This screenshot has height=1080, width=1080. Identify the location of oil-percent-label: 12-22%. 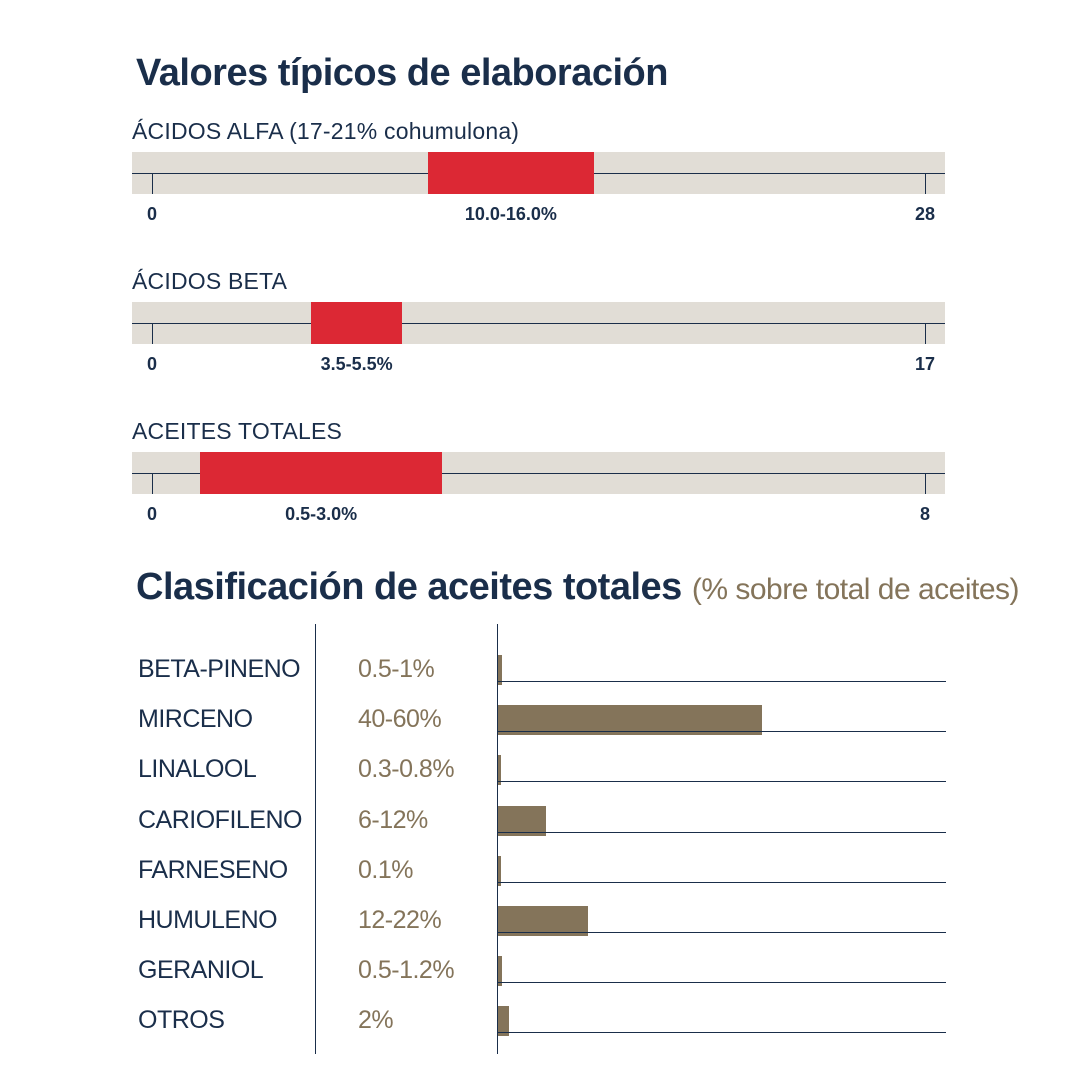
(400, 920).